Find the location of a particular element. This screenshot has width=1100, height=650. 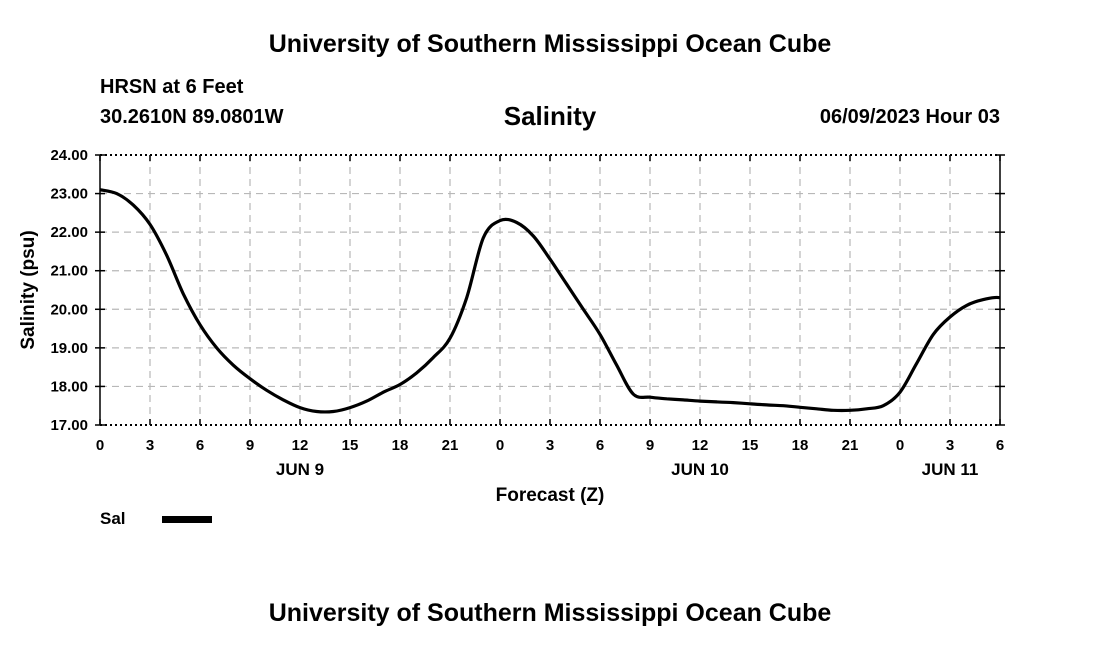

station-coordinates: 30.2610N 89.0801W is located at coordinates (192, 117).